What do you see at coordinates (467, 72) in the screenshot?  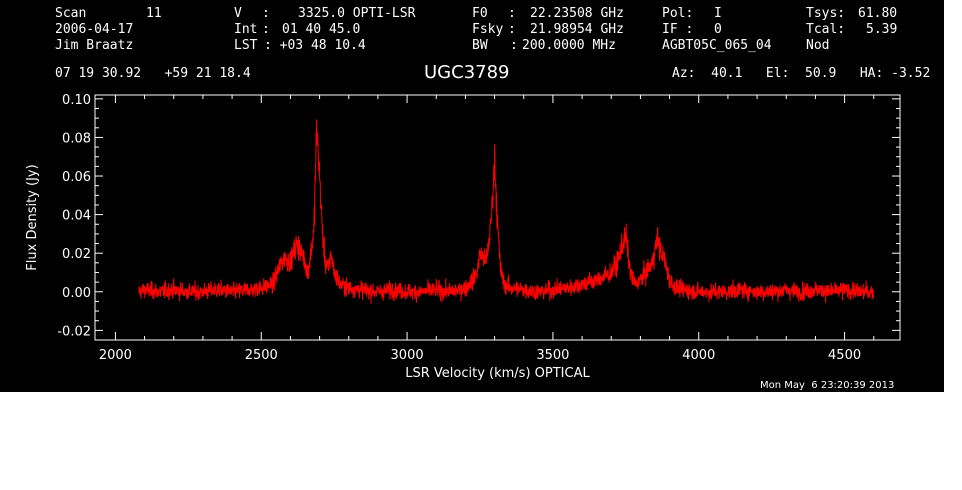 I see `source-name: UGC3789` at bounding box center [467, 72].